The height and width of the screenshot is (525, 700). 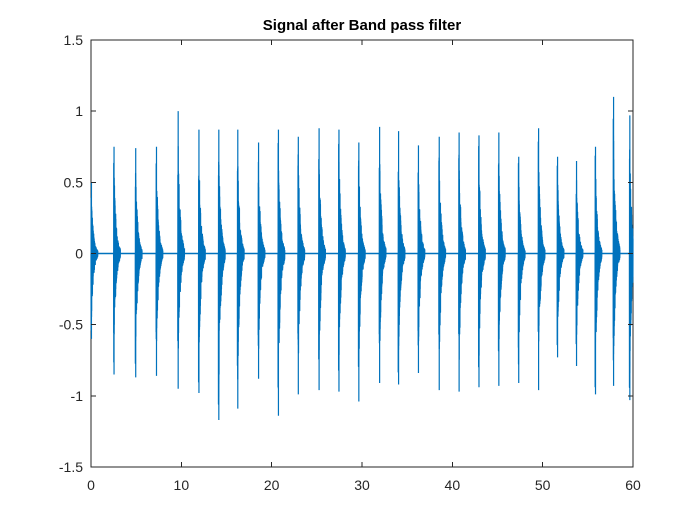 What do you see at coordinates (74, 40) in the screenshot?
I see `y-tick-label: 1.5` at bounding box center [74, 40].